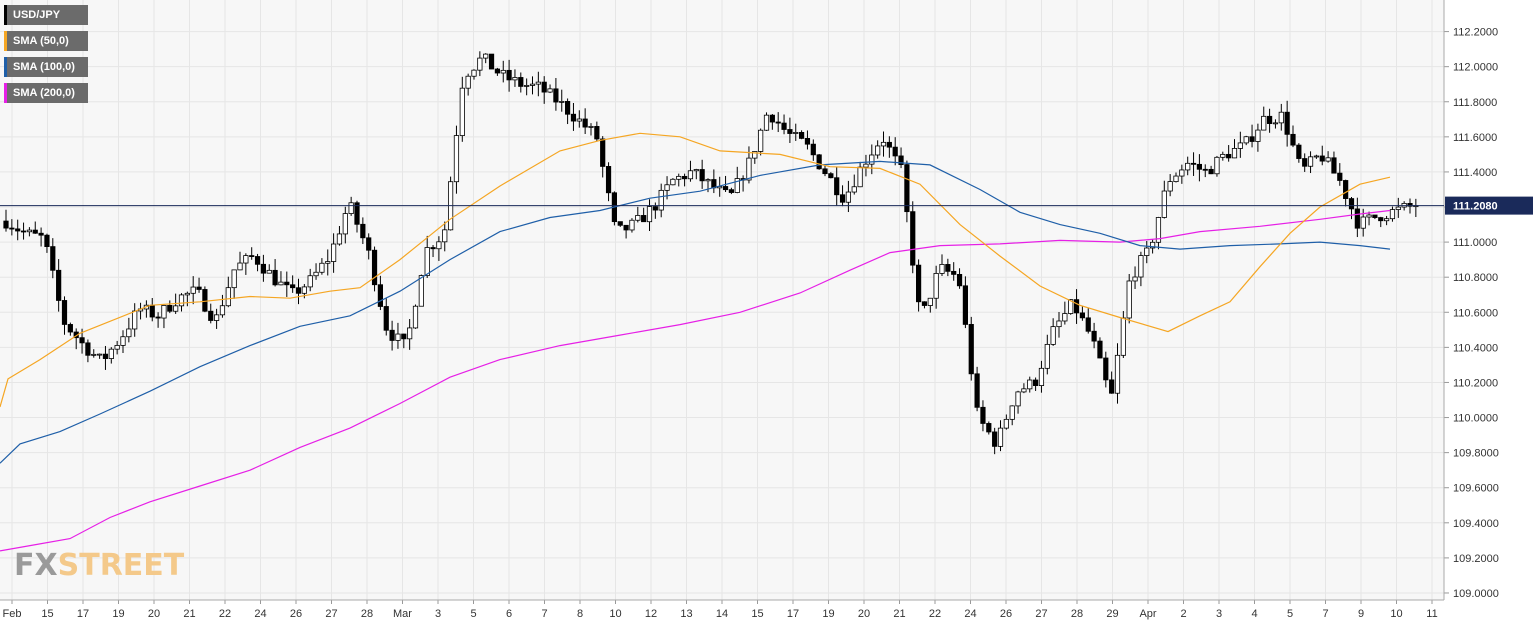 The image size is (1534, 626). I want to click on x-tick-label: Feb, so click(12, 614).